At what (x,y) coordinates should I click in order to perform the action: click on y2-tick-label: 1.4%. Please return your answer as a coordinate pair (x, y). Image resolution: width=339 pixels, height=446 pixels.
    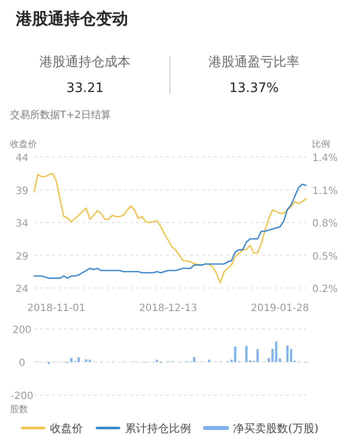
    Looking at the image, I should click on (325, 158).